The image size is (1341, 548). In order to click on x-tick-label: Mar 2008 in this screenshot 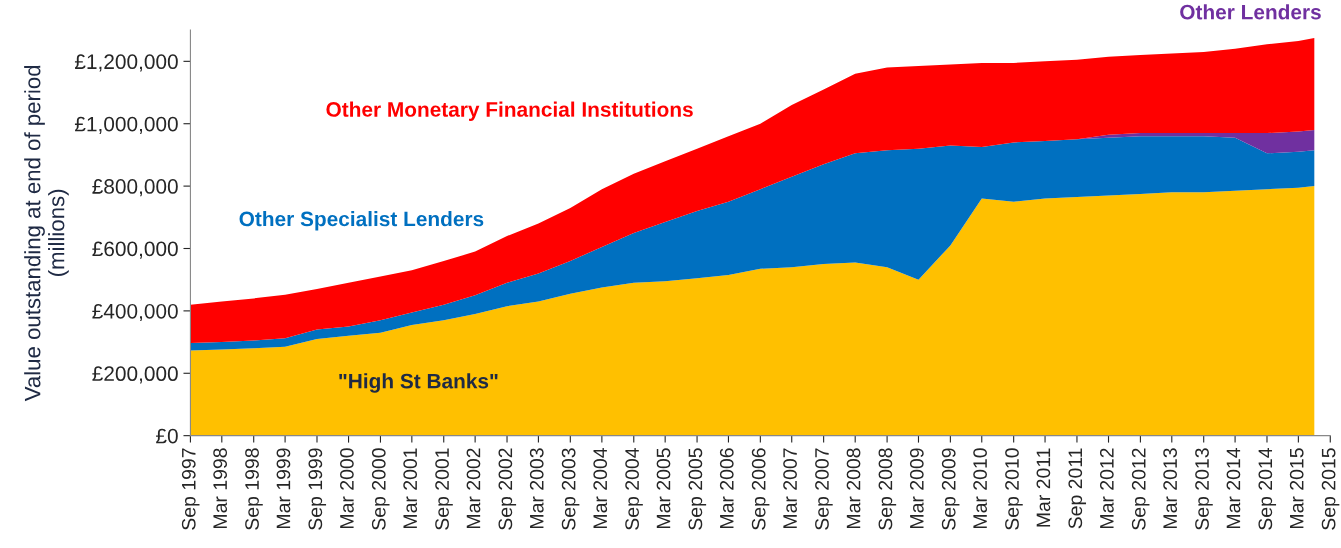, I will do `click(853, 488)`.